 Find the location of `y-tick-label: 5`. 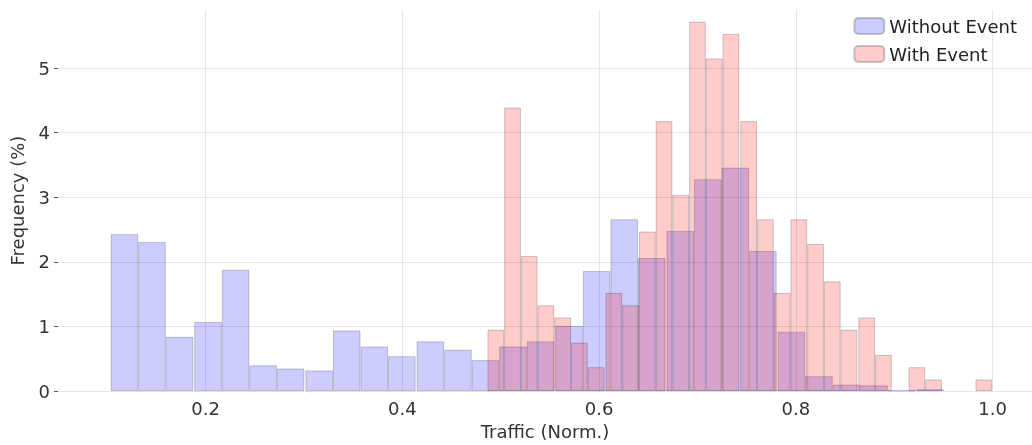

y-tick-label: 5 is located at coordinates (44, 68).